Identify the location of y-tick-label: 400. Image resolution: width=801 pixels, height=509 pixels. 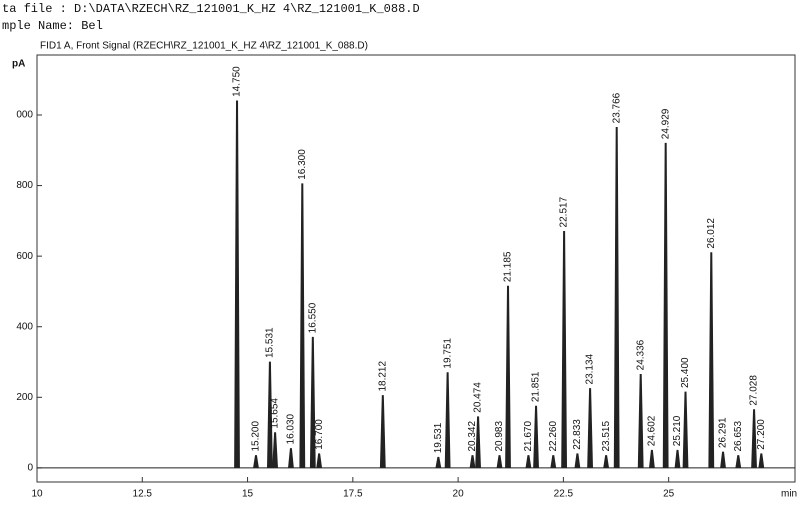
(24, 326).